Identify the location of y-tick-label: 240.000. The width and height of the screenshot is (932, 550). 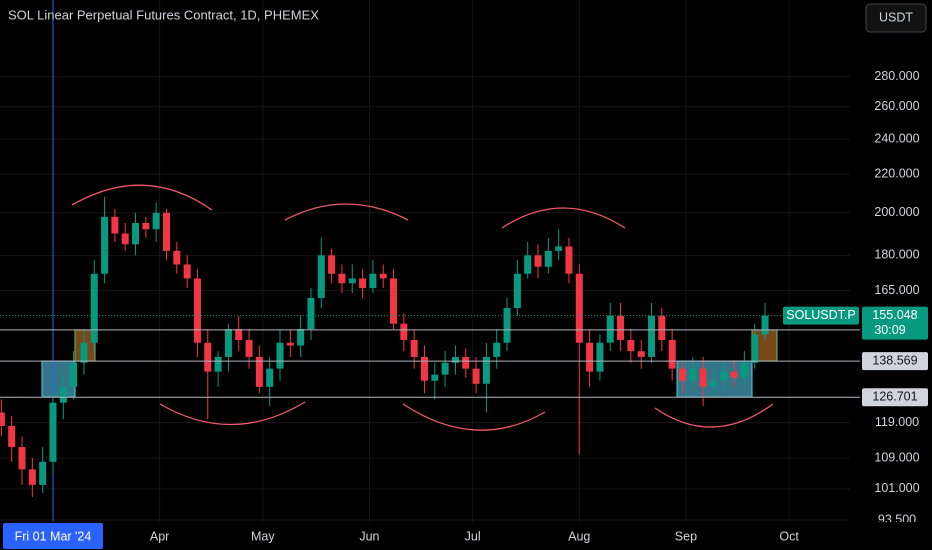
(896, 138).